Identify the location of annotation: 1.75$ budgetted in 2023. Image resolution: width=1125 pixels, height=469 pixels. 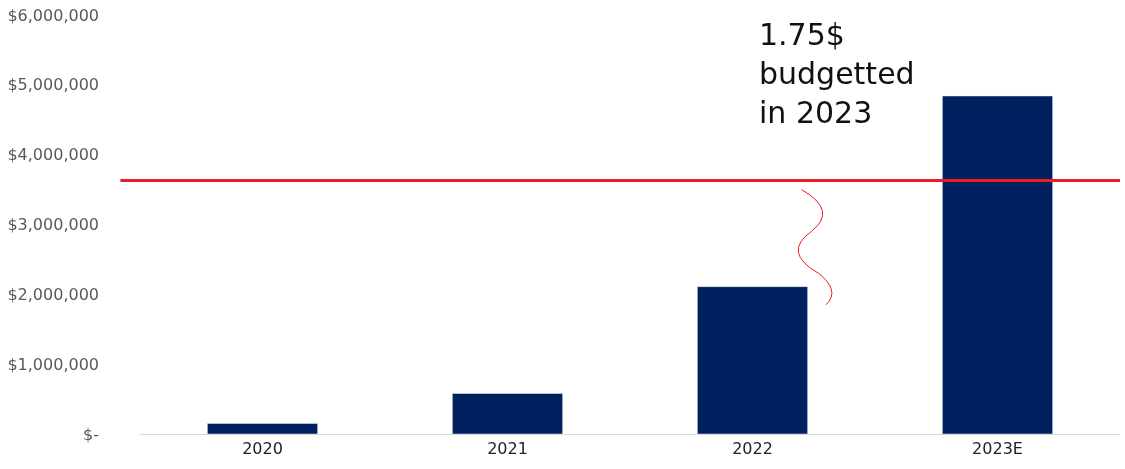
(837, 73).